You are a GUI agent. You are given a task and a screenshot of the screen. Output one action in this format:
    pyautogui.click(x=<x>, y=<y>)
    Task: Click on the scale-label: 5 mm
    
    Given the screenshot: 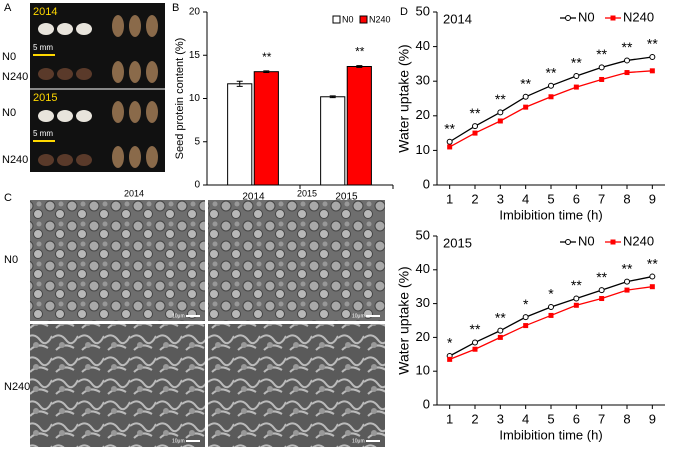 What is the action you would take?
    pyautogui.click(x=43, y=47)
    